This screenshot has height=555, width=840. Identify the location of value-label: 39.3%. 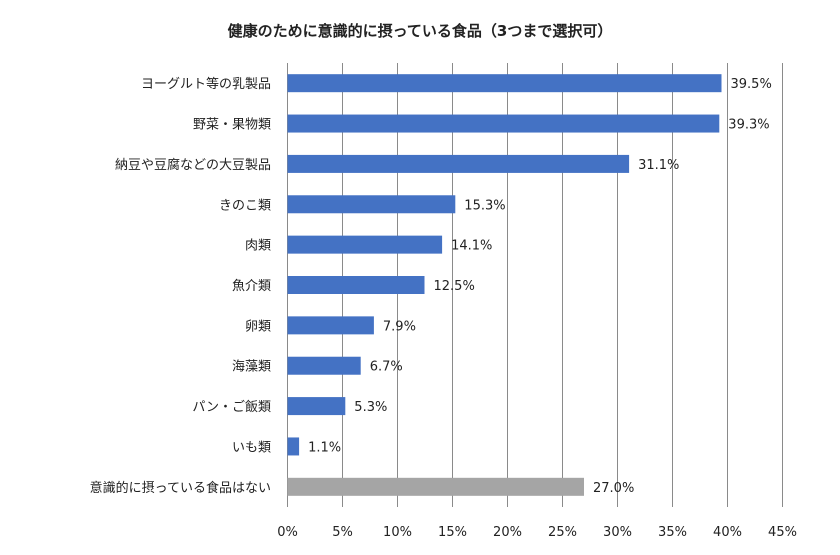
(748, 125).